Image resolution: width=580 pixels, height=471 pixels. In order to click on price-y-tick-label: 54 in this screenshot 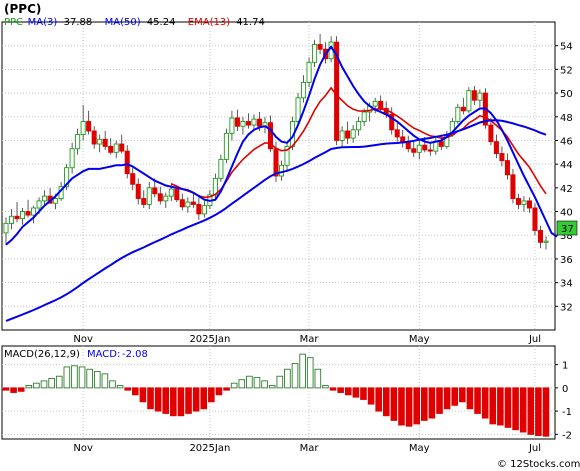, I will do `click(566, 47)`.